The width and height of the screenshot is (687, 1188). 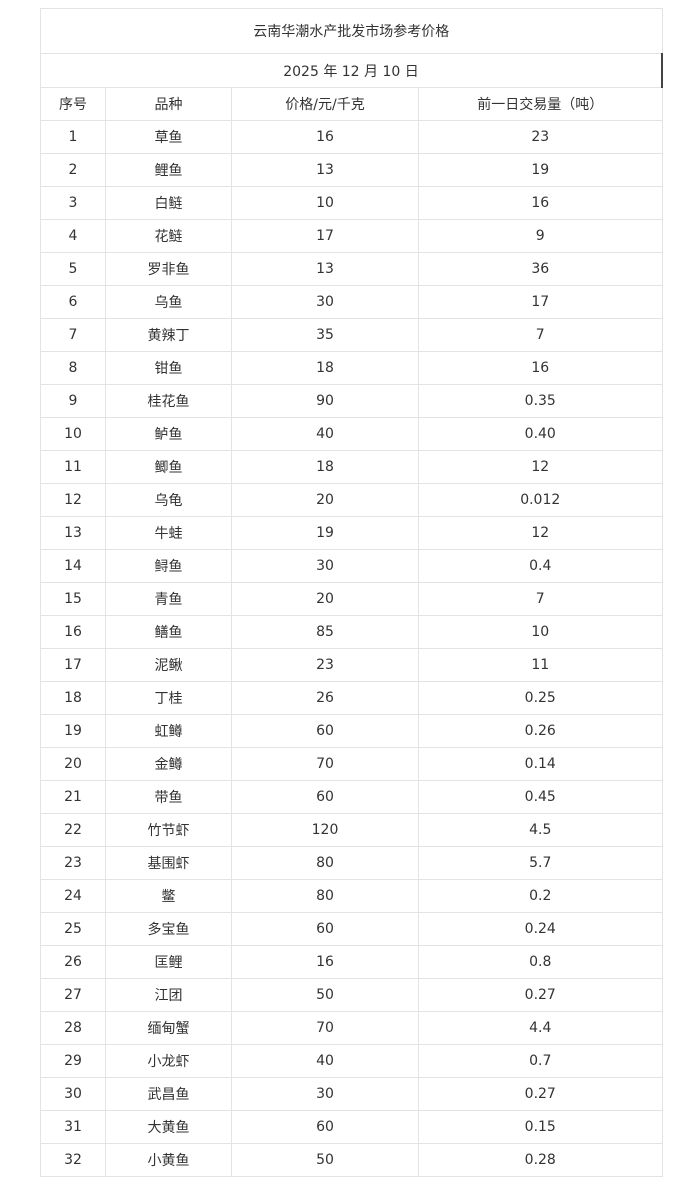 What do you see at coordinates (73, 698) in the screenshot?
I see `cell-index: 18` at bounding box center [73, 698].